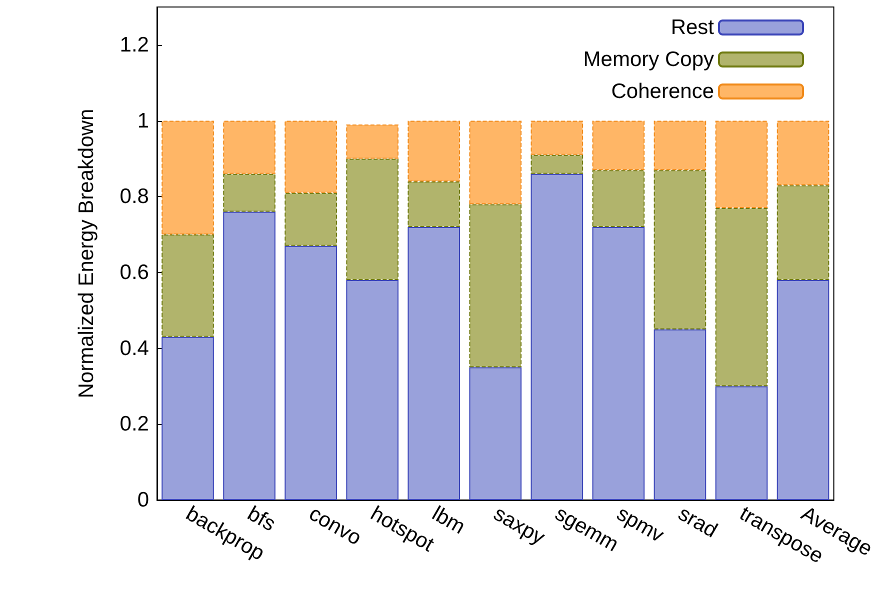 This screenshot has height=590, width=877. Describe the element at coordinates (448, 520) in the screenshot. I see `x-tick-label: lbm` at that location.